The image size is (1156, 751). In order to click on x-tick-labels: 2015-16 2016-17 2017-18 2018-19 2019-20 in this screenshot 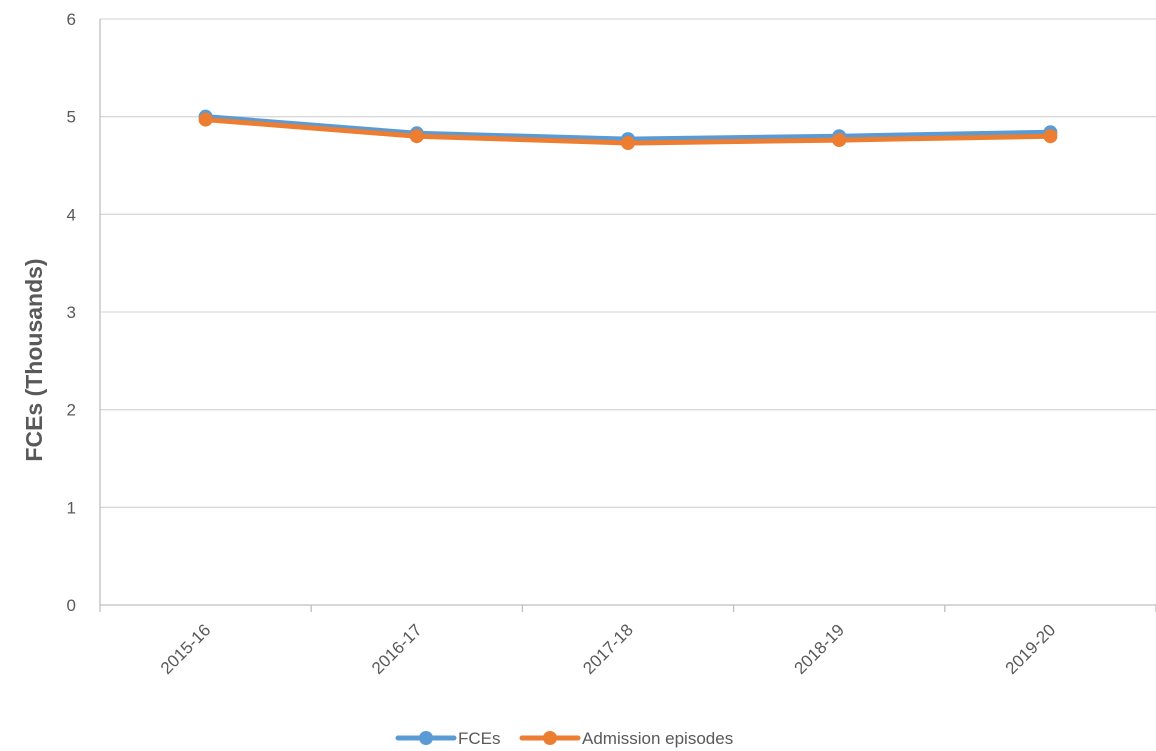, I will do `click(608, 649)`.